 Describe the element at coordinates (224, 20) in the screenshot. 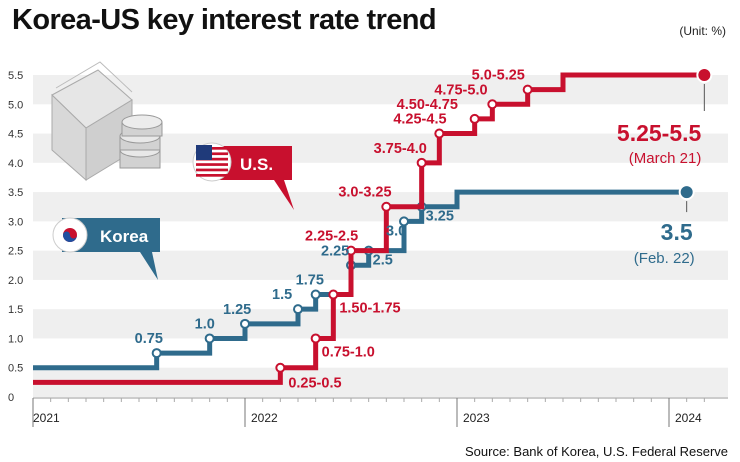

I see `chart-title: Korea-US key interest rate trend` at that location.